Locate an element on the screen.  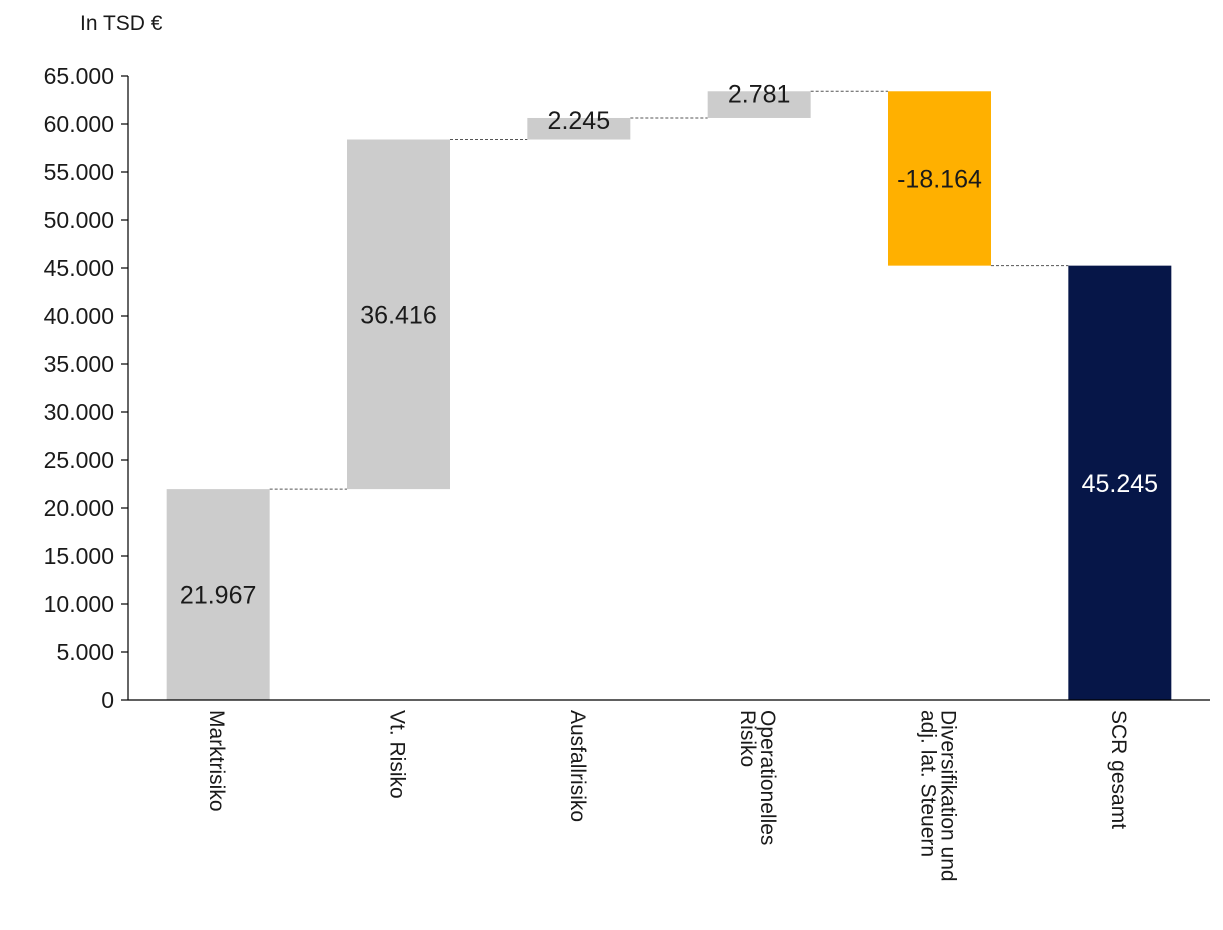
x-category-label-line: SCR gesamt is located at coordinates (1118, 769).